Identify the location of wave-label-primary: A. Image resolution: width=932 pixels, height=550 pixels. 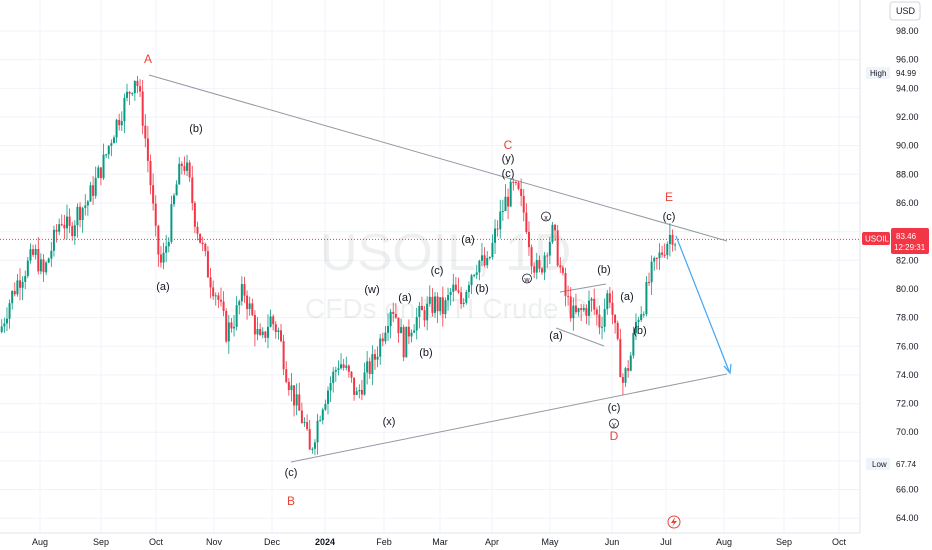
(148, 59).